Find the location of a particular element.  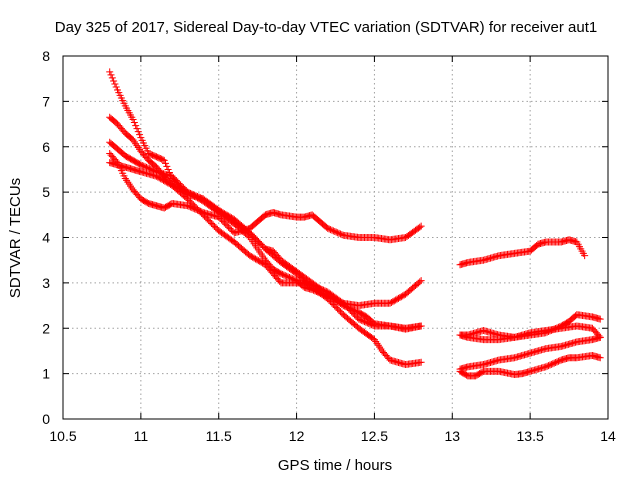

y-tick-label: 0 is located at coordinates (46, 419).